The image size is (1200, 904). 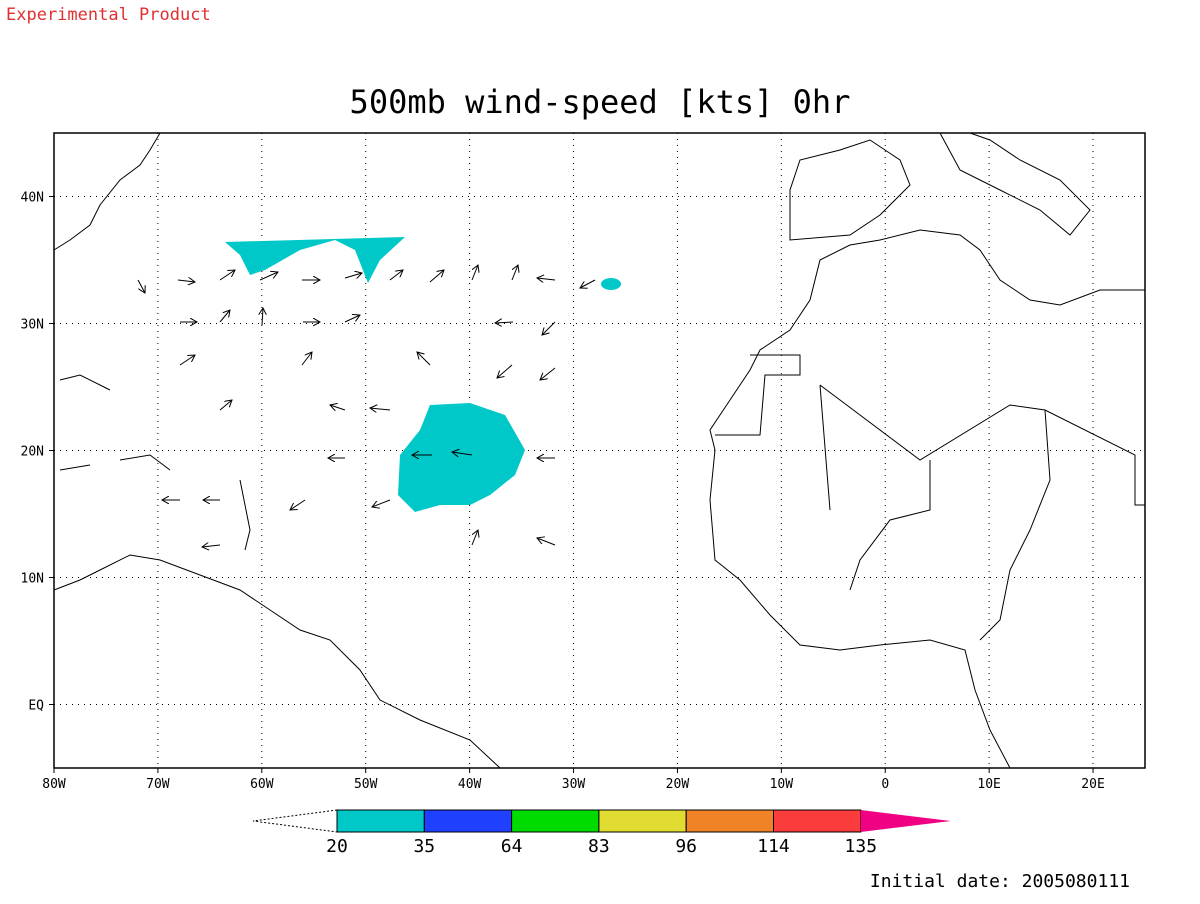 What do you see at coordinates (905, 821) in the screenshot?
I see `colorbar-upper-triangle` at bounding box center [905, 821].